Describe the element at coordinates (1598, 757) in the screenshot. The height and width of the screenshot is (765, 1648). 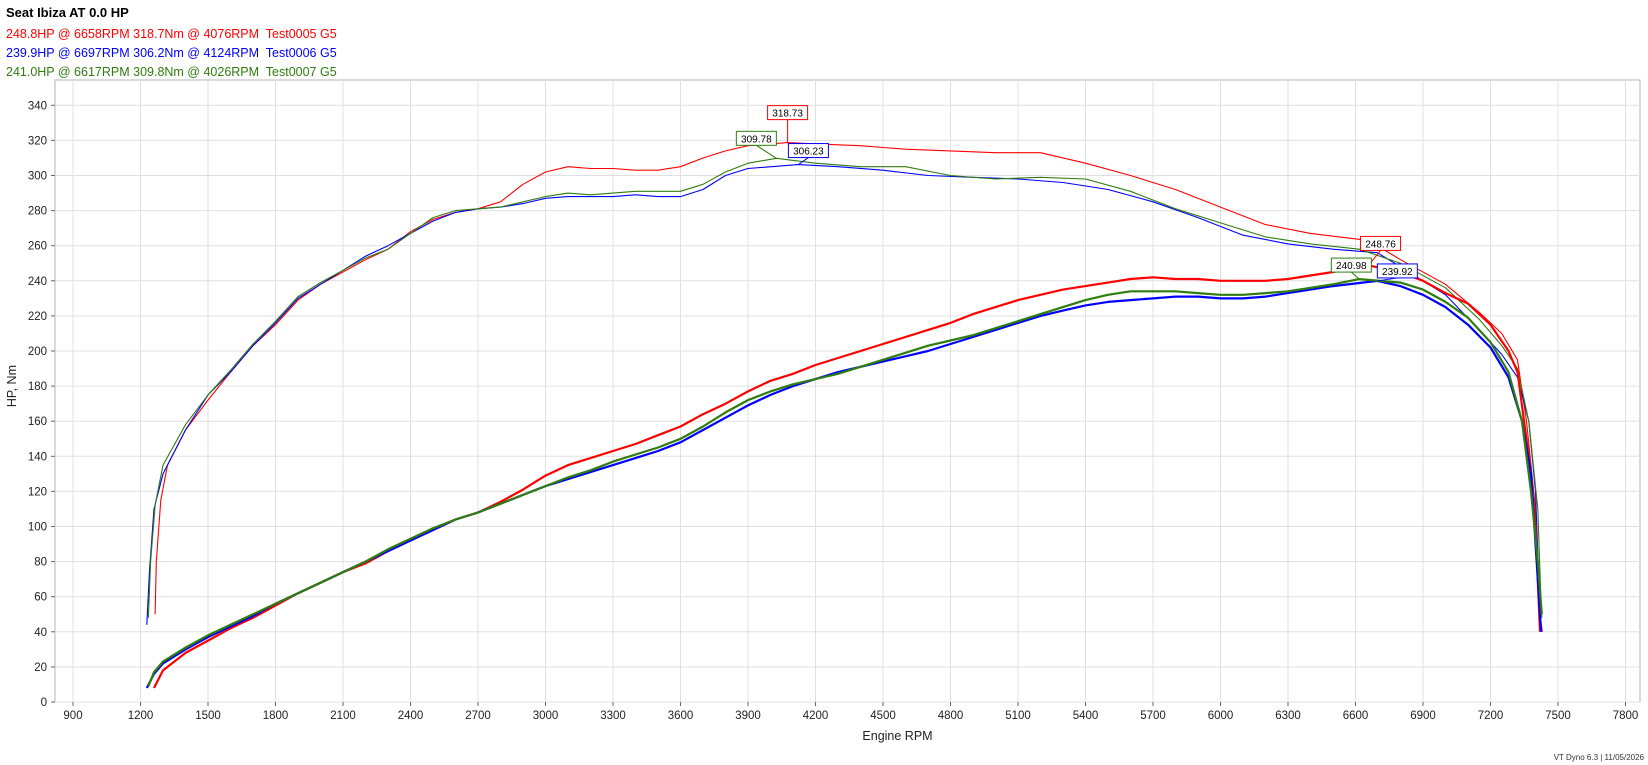
I see `software-version: VT Dyno 6.3 | 11/05/2026` at that location.